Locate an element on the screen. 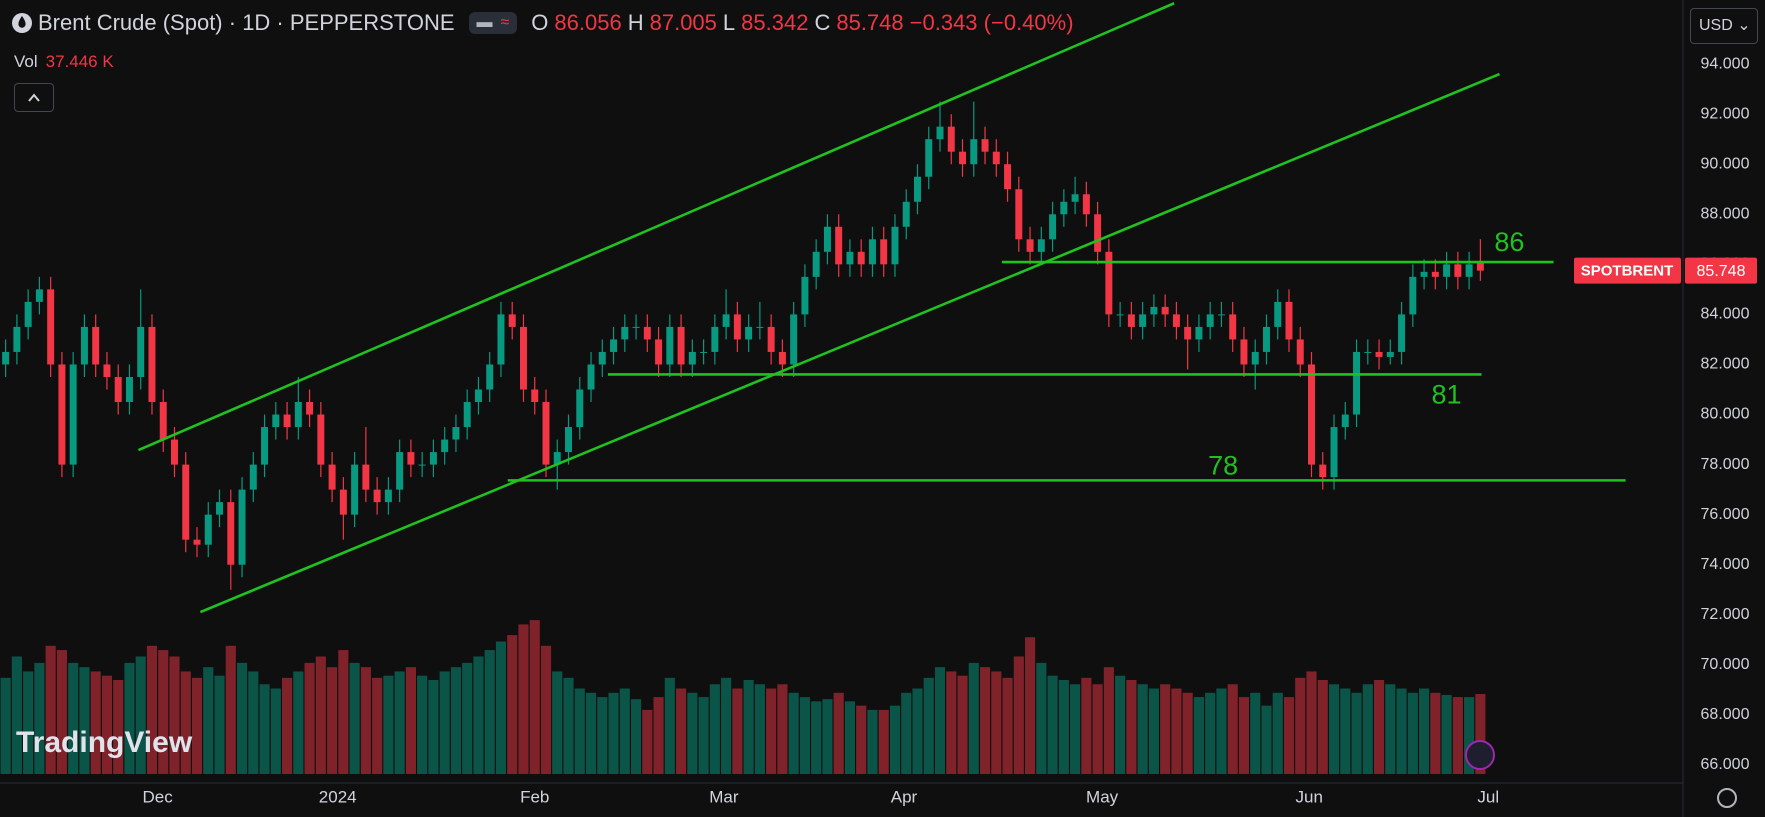 This screenshot has width=1765, height=817. currency-button: USD ⌄ is located at coordinates (1724, 26).